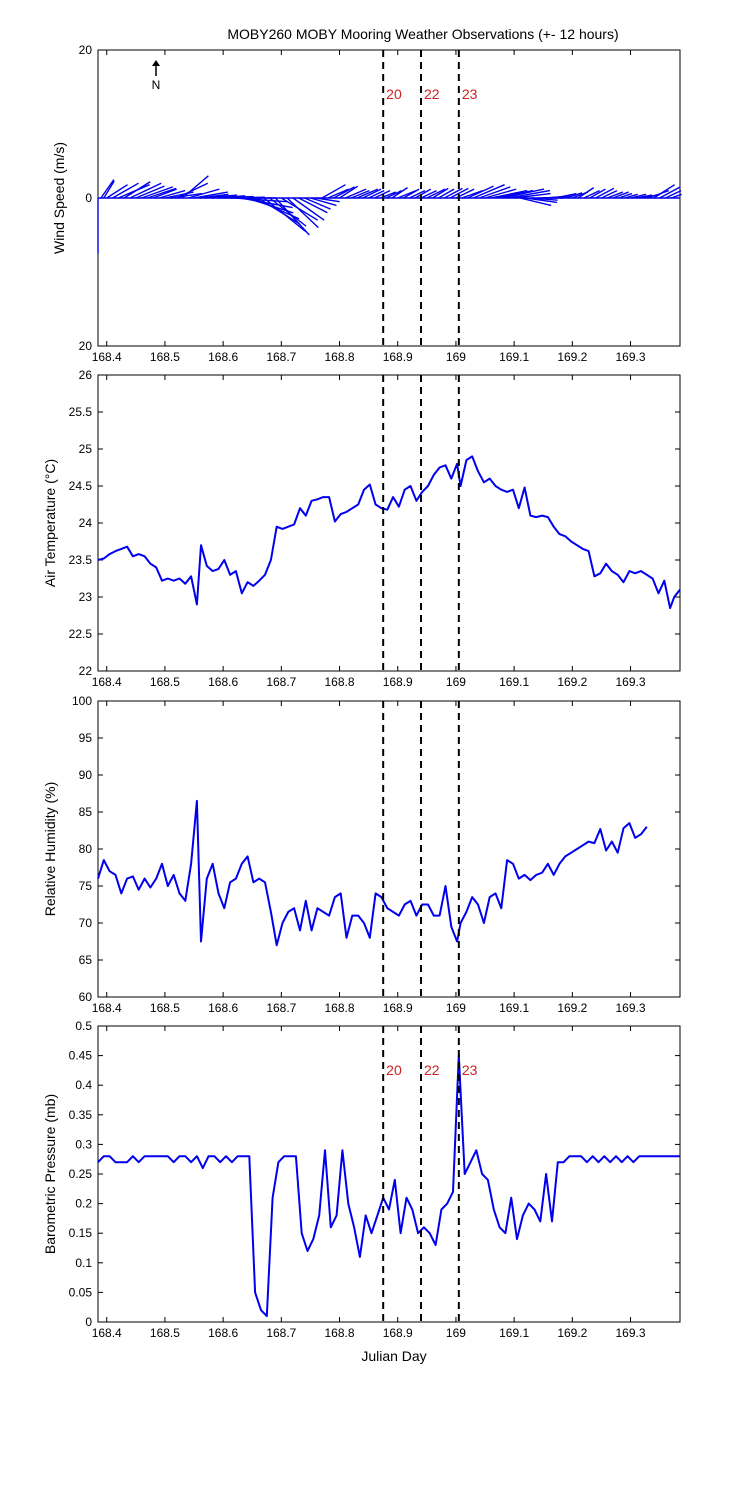 This screenshot has width=750, height=1500. I want to click on y-axis-label: Relative Humidity (%), so click(50, 849).